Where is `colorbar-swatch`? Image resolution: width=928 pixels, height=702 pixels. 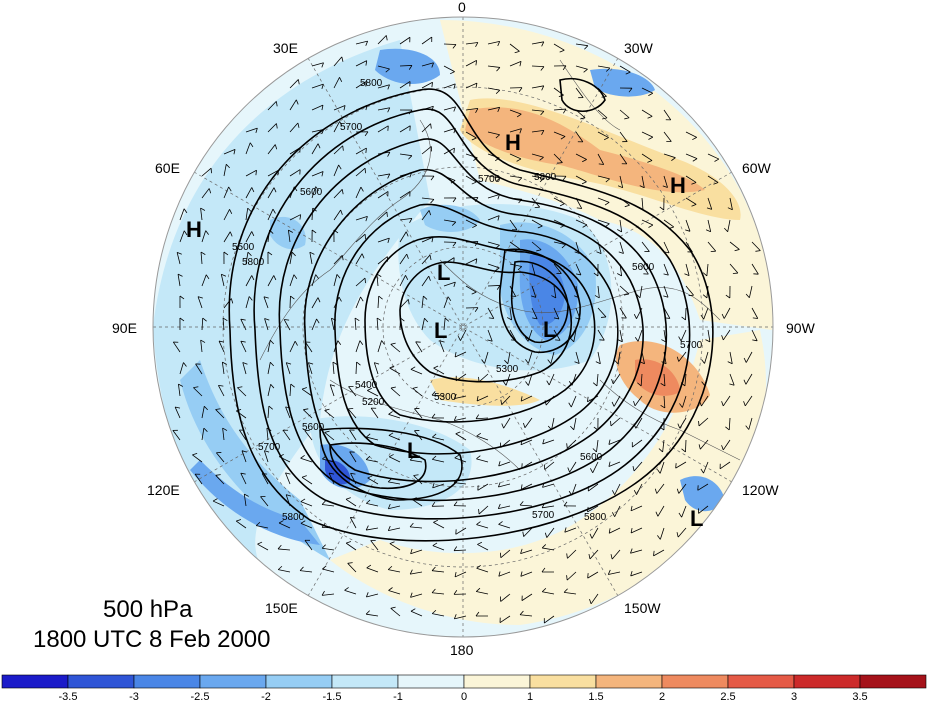 colorbar-swatch is located at coordinates (167, 681).